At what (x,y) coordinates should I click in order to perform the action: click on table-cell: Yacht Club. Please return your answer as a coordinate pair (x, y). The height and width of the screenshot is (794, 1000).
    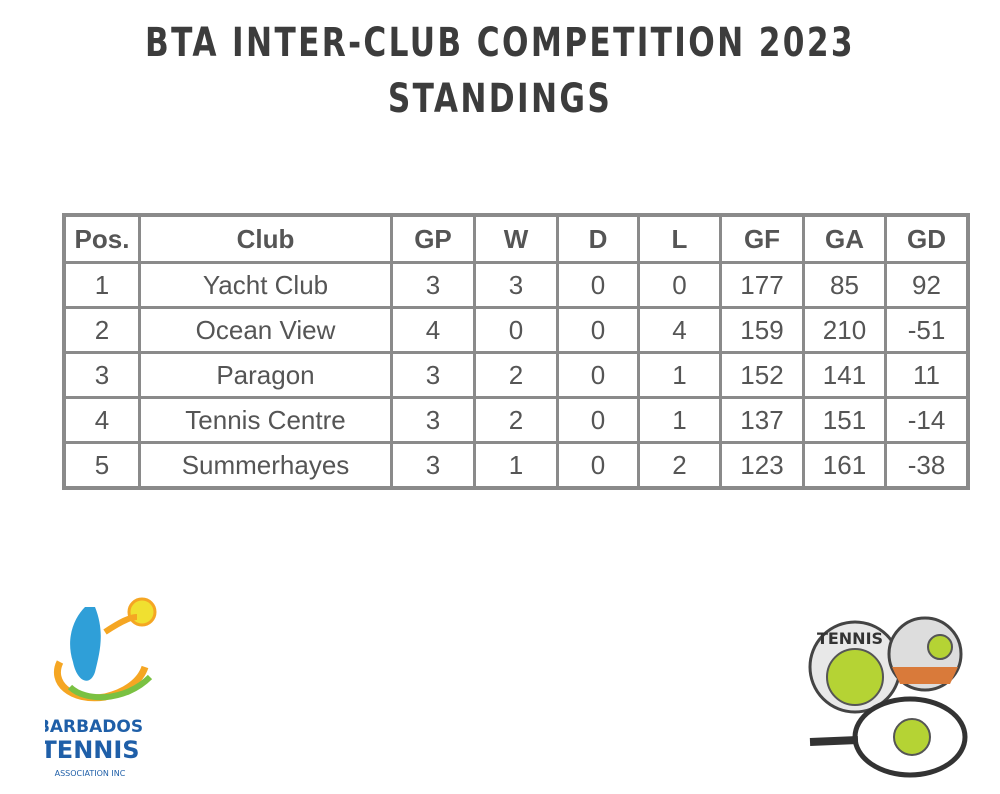
    Looking at the image, I should click on (265, 285).